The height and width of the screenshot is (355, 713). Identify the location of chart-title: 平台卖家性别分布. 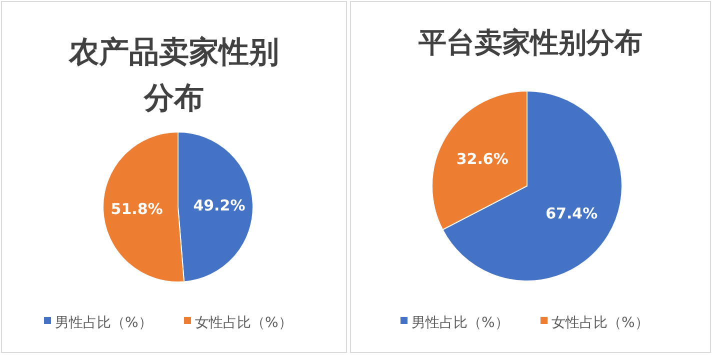
(530, 42).